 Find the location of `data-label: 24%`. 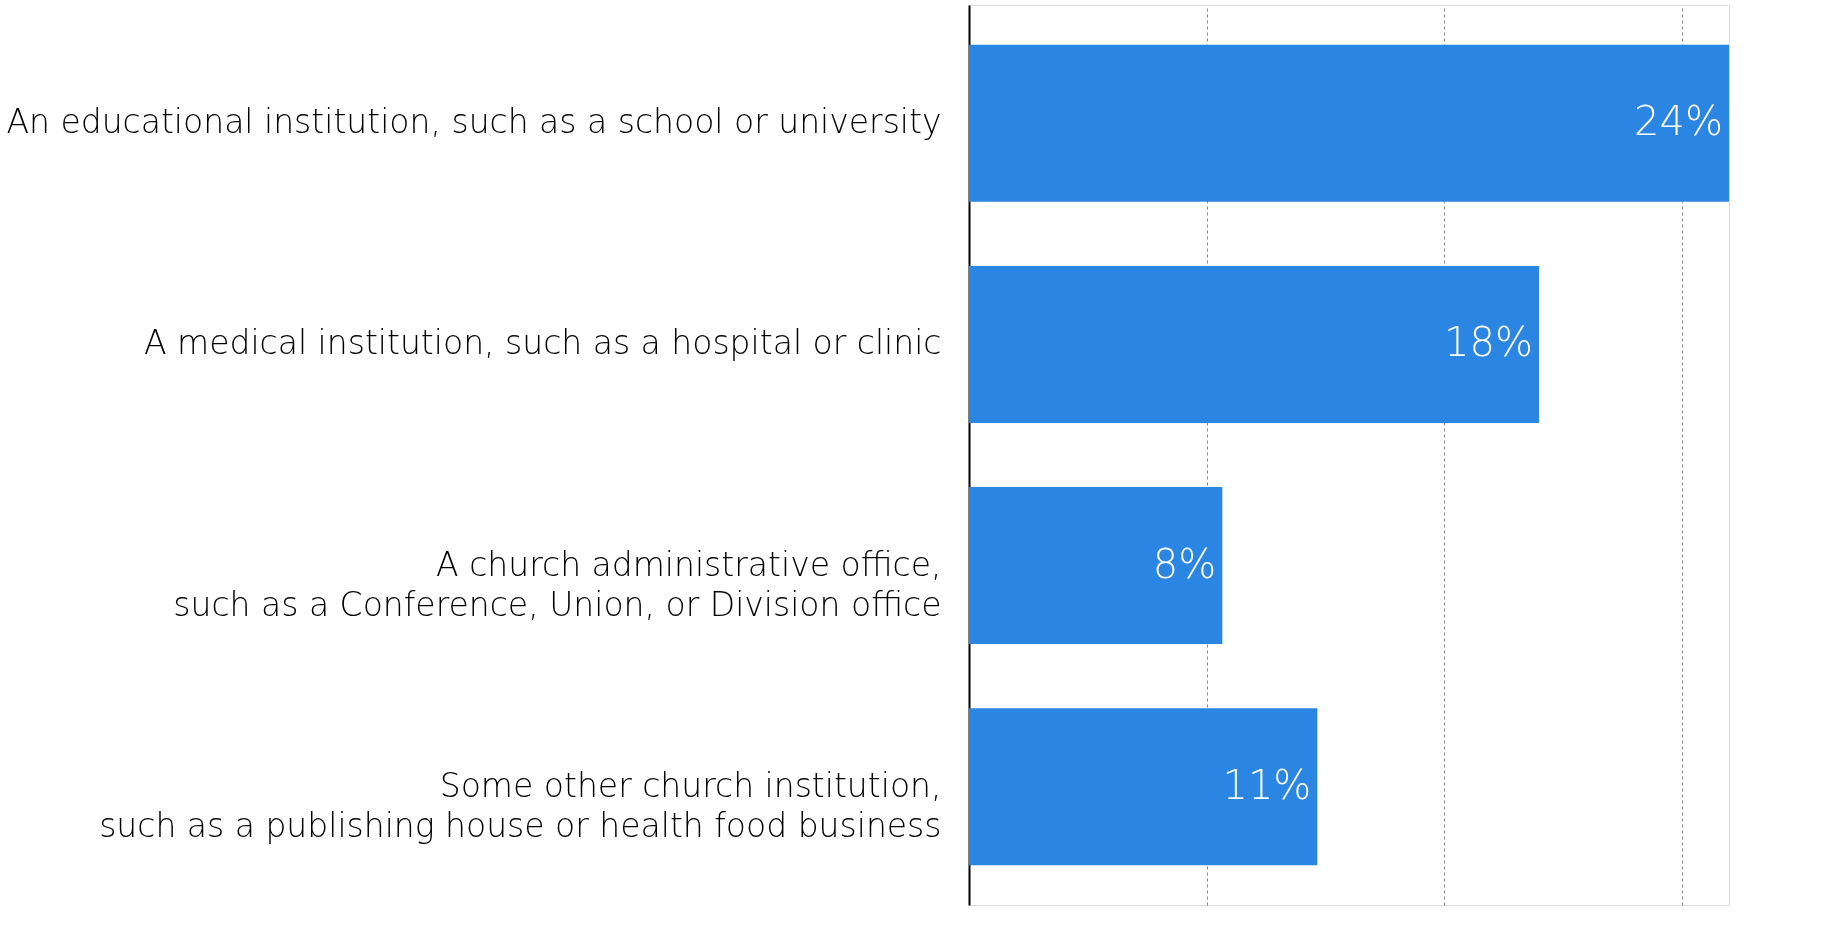

data-label: 24% is located at coordinates (1678, 121).